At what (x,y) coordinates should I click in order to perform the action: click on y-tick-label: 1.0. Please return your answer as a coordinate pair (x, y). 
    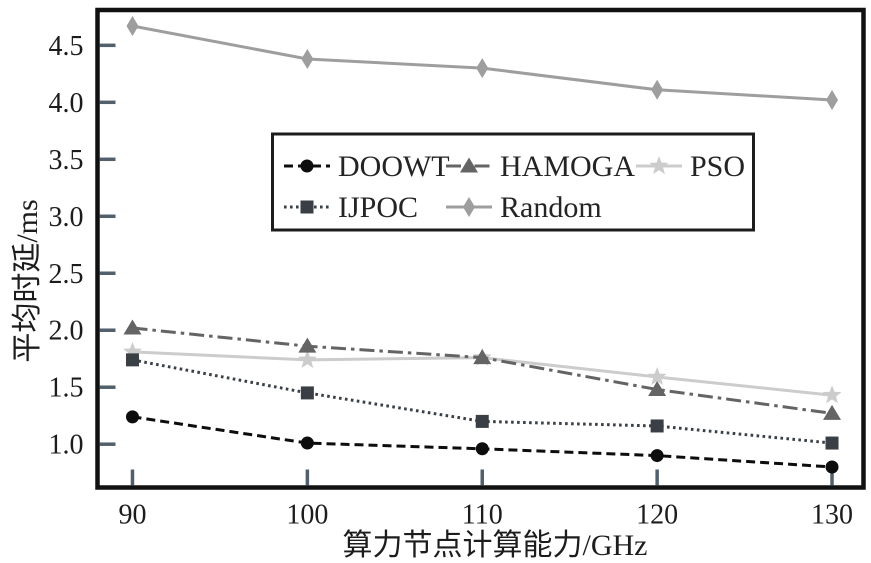
    Looking at the image, I should click on (66, 445).